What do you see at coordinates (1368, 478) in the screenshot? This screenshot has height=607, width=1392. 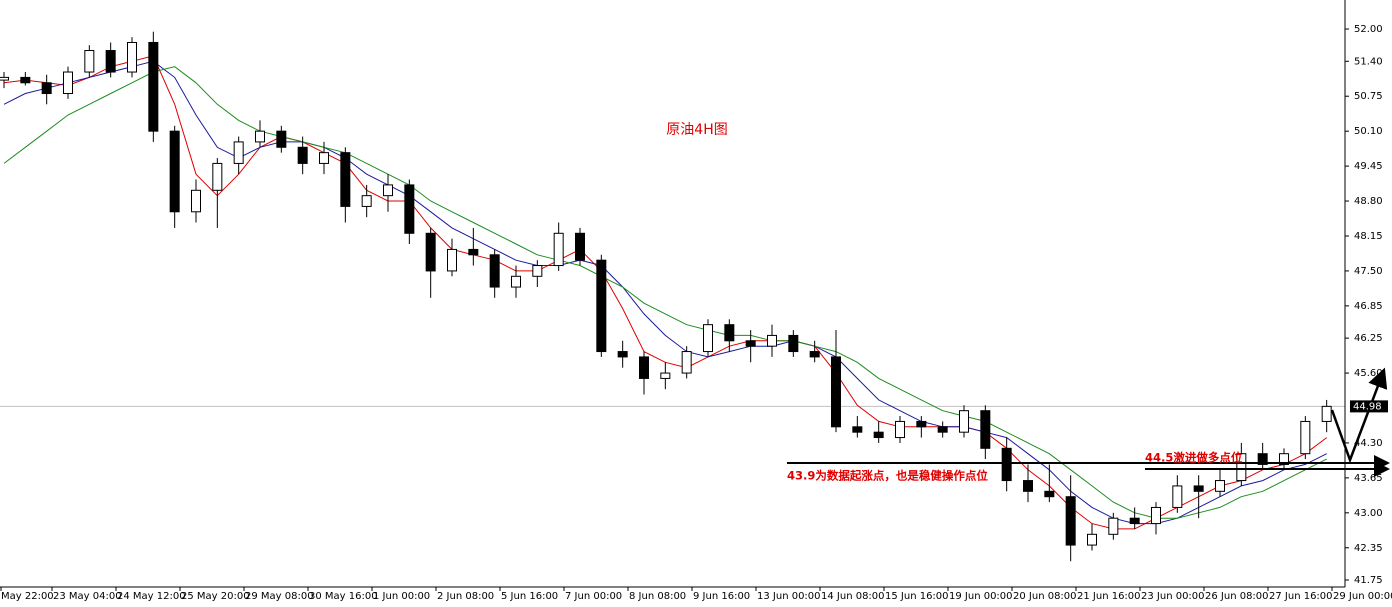 I see `y-tick-label: 43.65` at bounding box center [1368, 478].